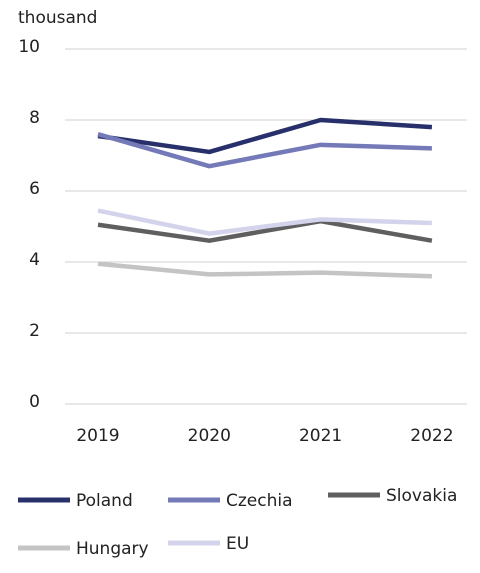 This screenshot has height=573, width=480. What do you see at coordinates (209, 436) in the screenshot?
I see `x-tick-label: 2020` at bounding box center [209, 436].